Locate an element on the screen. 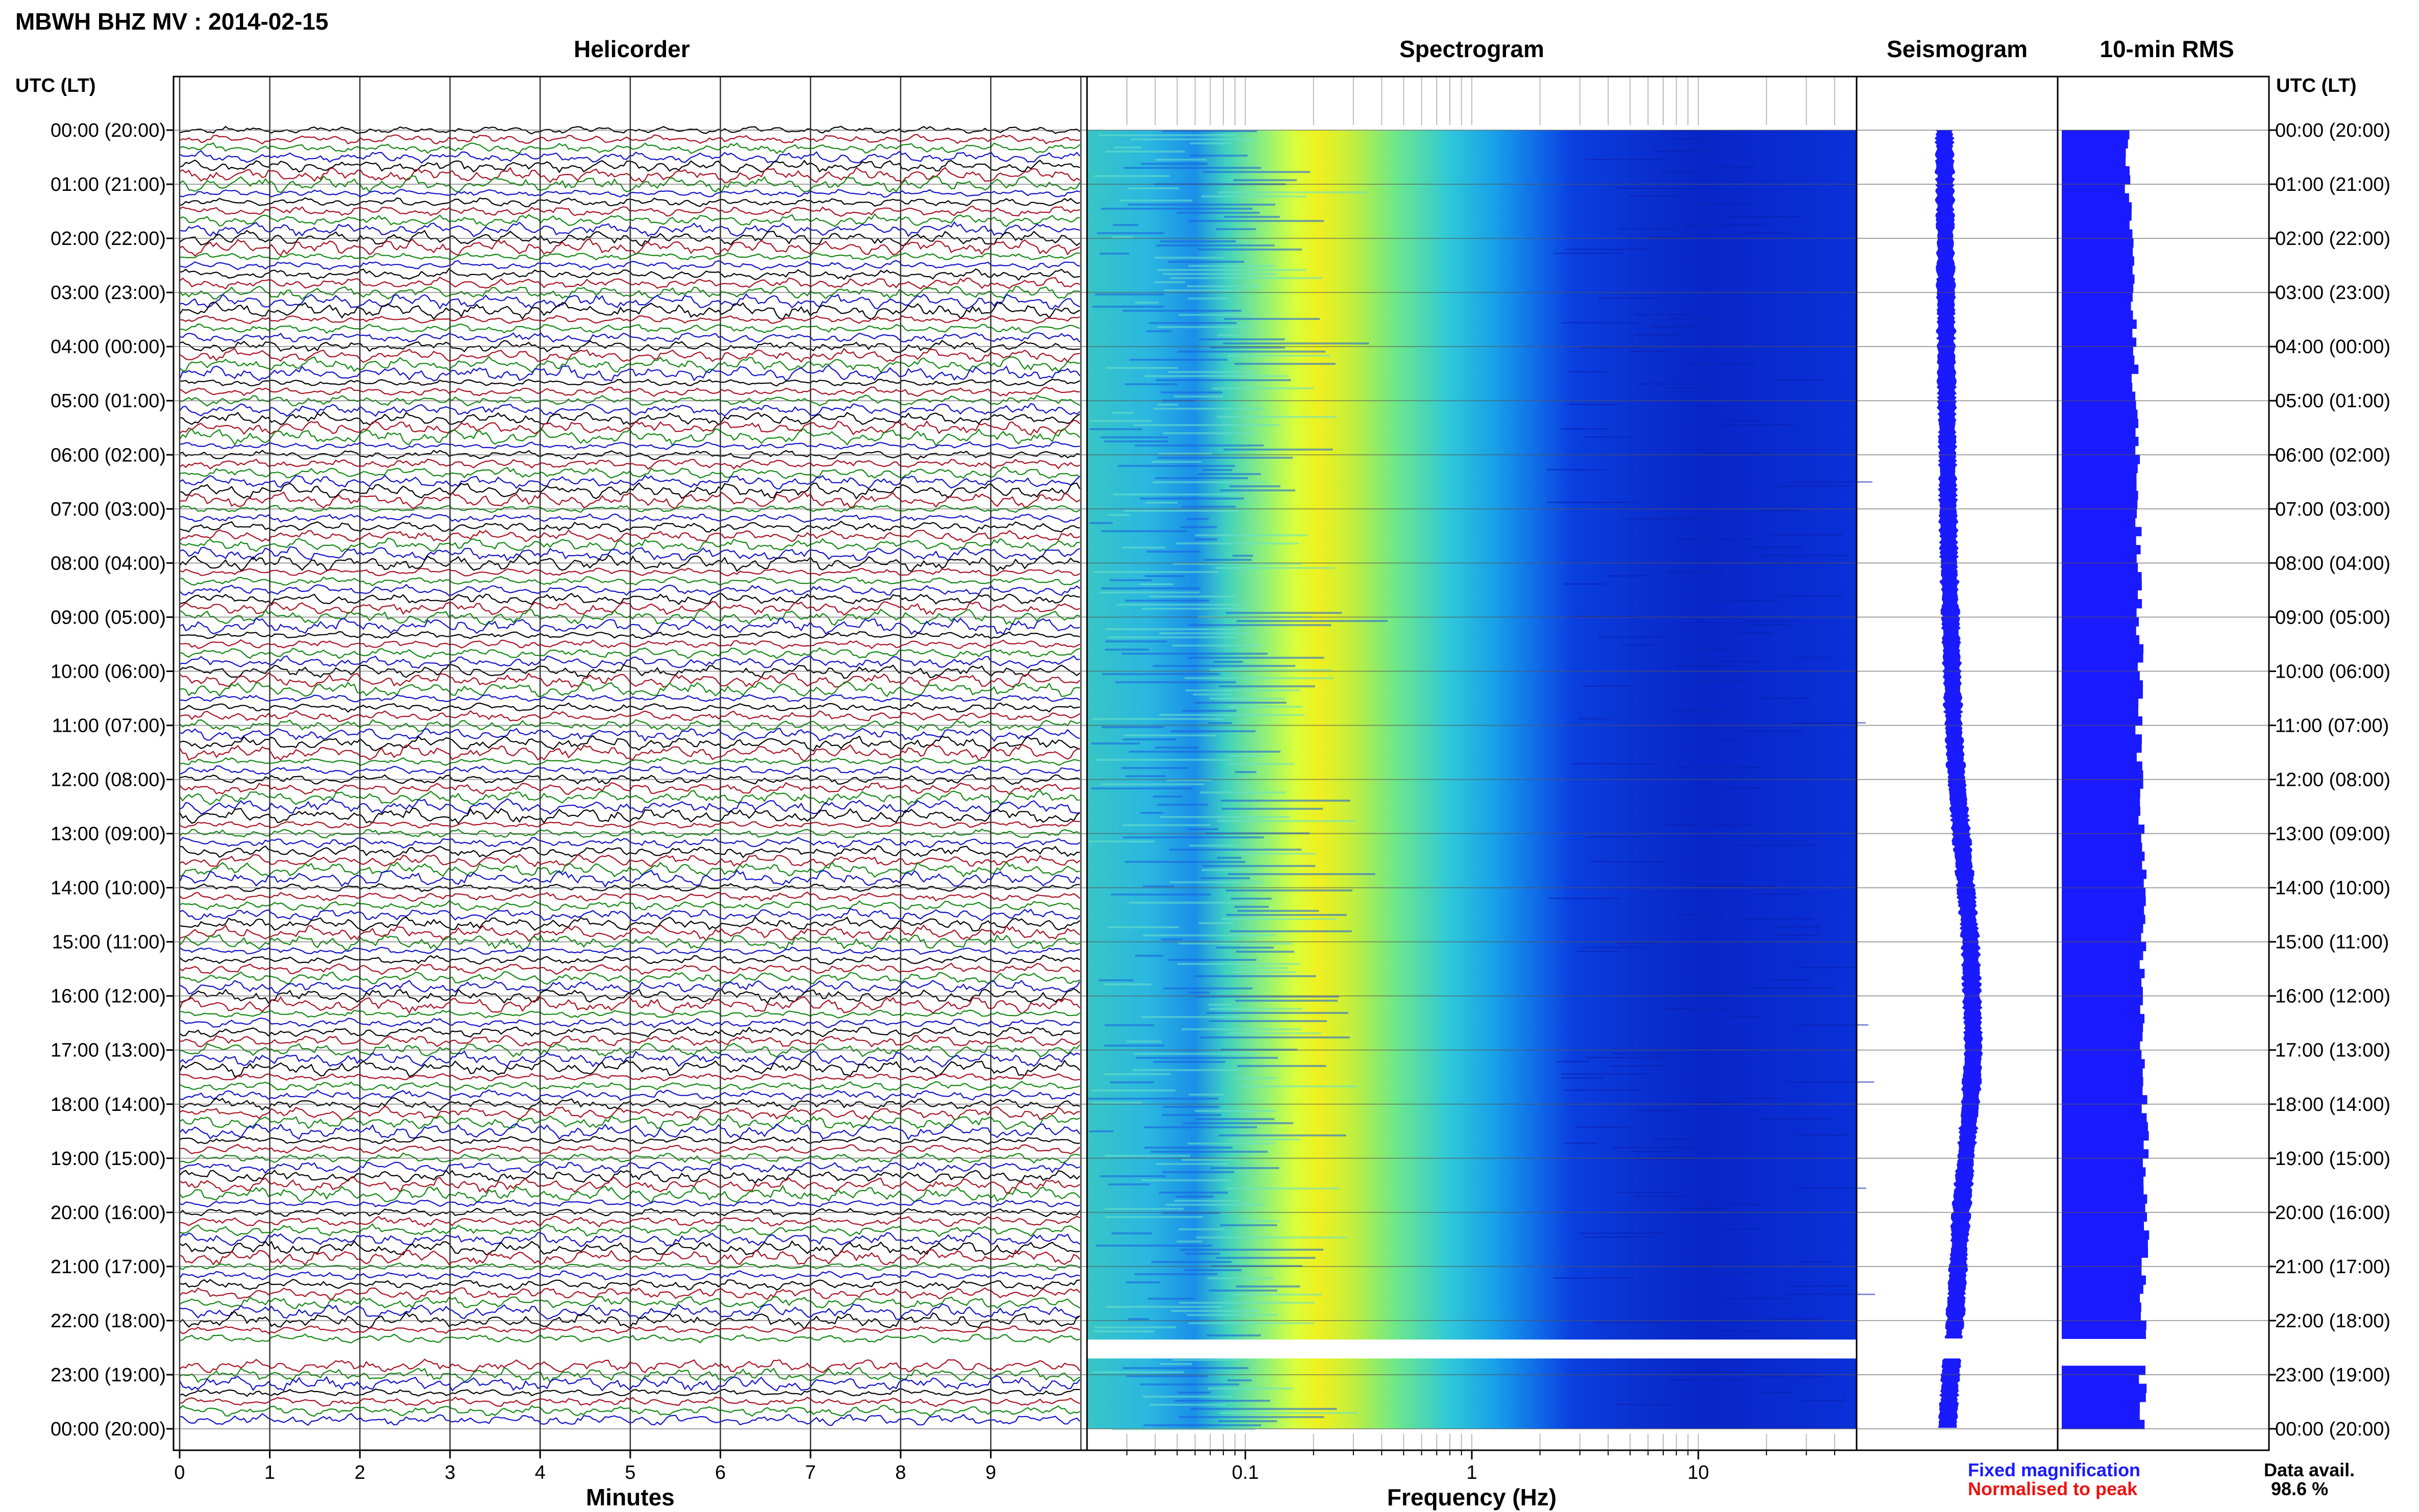  hour-label-left: 02:00 (22:00) is located at coordinates (108, 239).